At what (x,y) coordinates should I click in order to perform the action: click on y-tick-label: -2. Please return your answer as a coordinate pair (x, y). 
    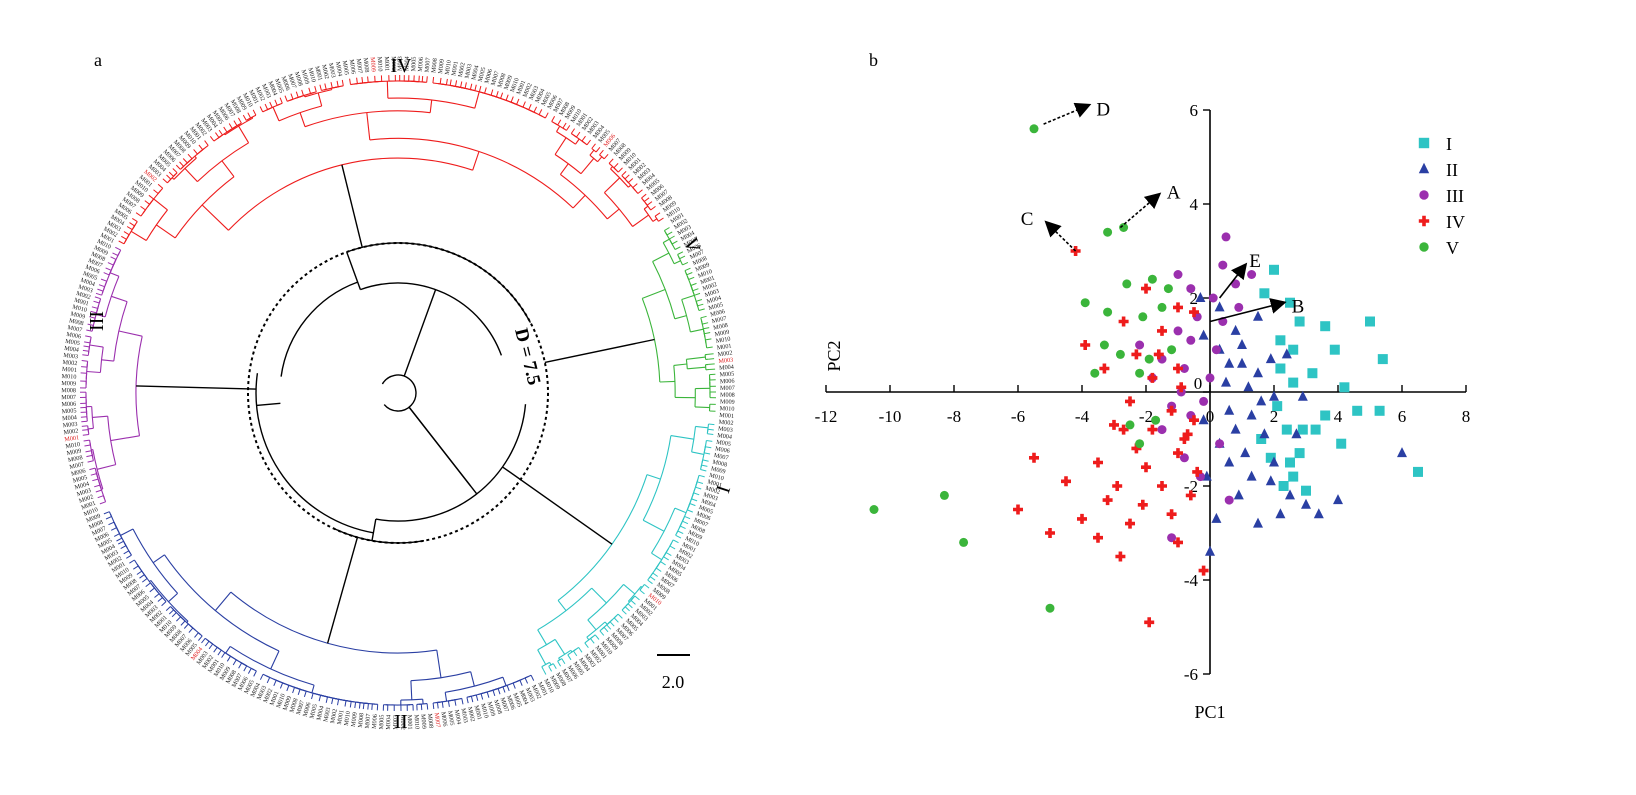
    Looking at the image, I should click on (1191, 486).